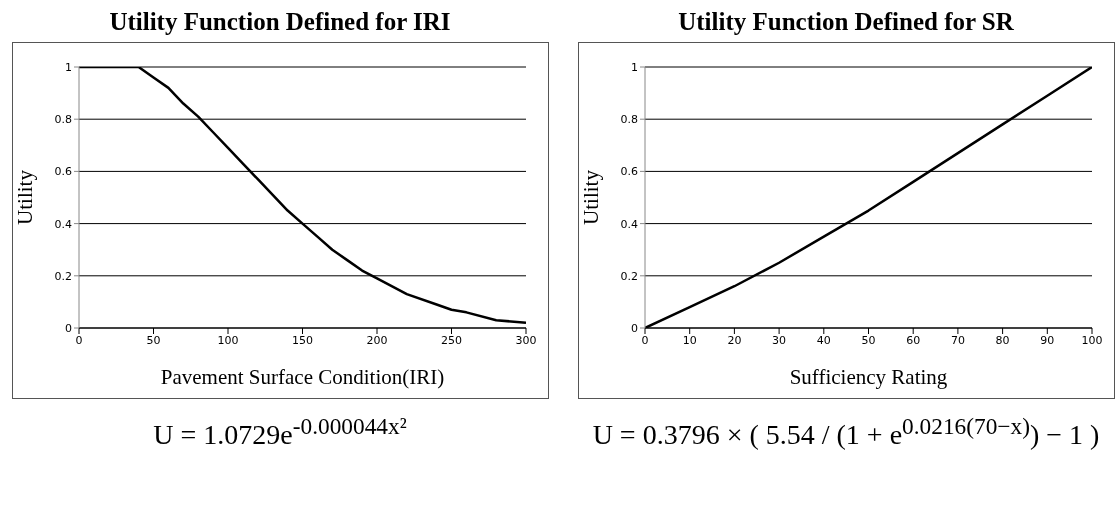 This screenshot has height=513, width=1120. I want to click on text: U = 1.0729e$^{-0.000044x²}$, so click(280, 432).